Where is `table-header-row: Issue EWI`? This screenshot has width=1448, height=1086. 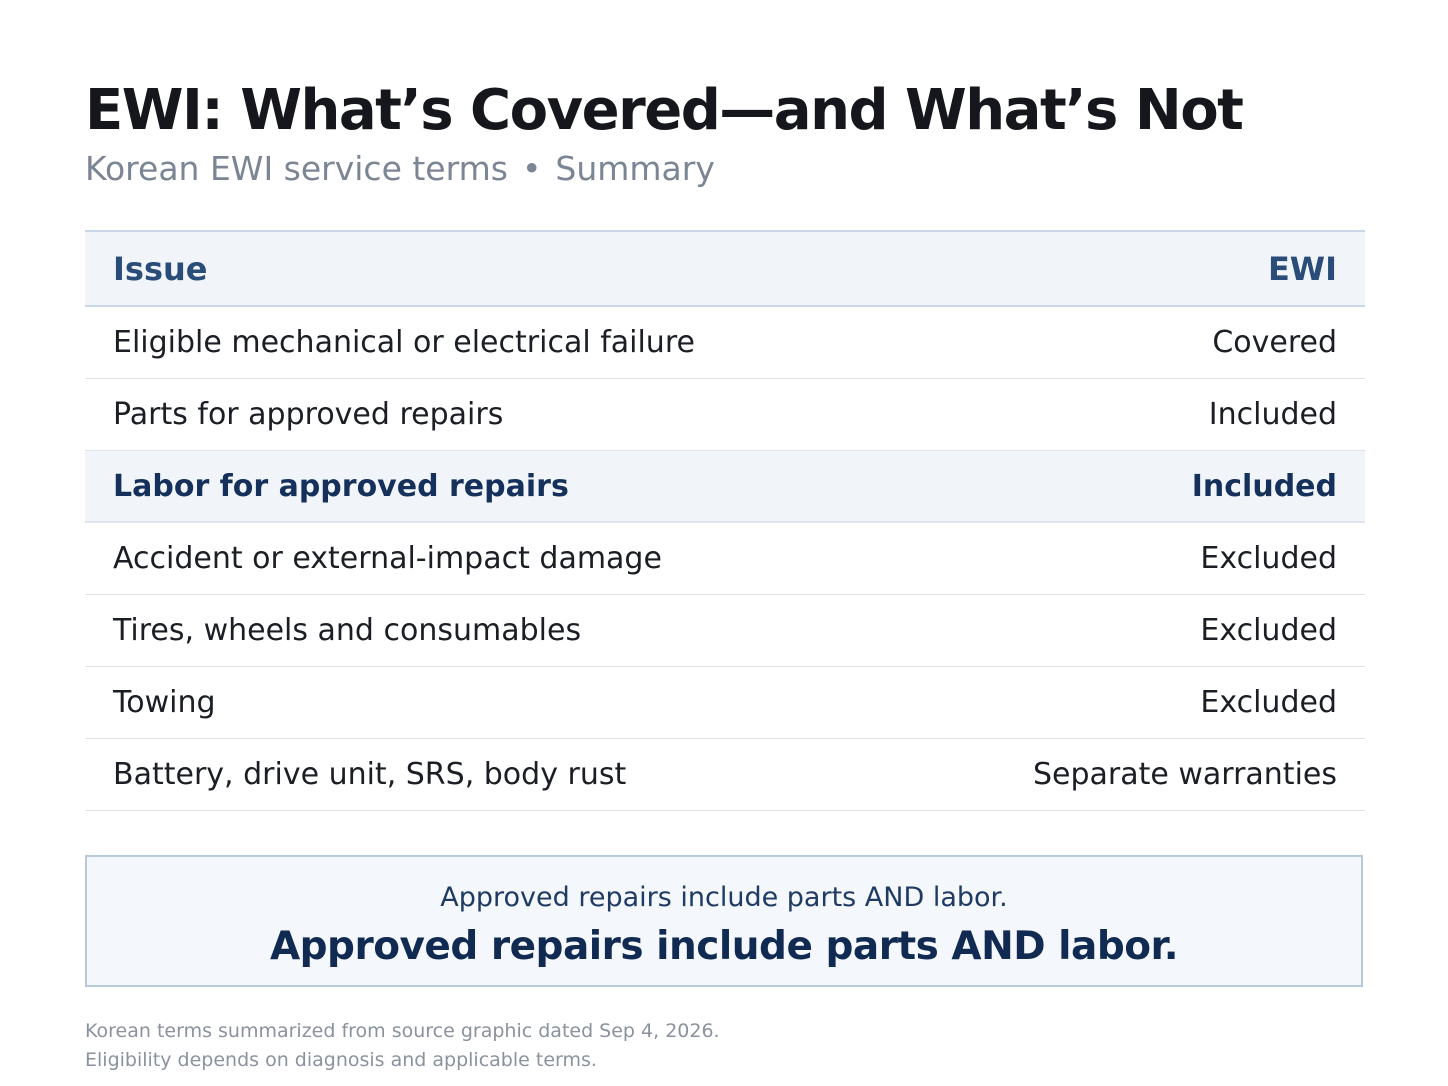 table-header-row: Issue EWI is located at coordinates (725, 268).